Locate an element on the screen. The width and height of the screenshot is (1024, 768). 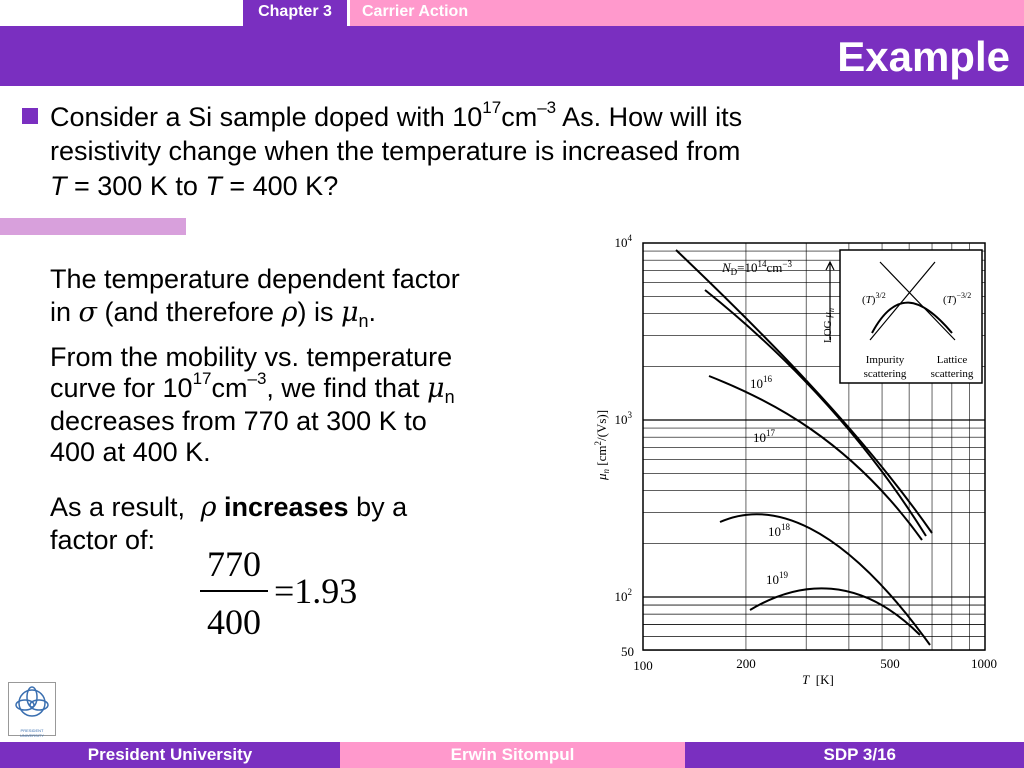
y-tick-label: 10⁴ is located at coordinates (624, 241).